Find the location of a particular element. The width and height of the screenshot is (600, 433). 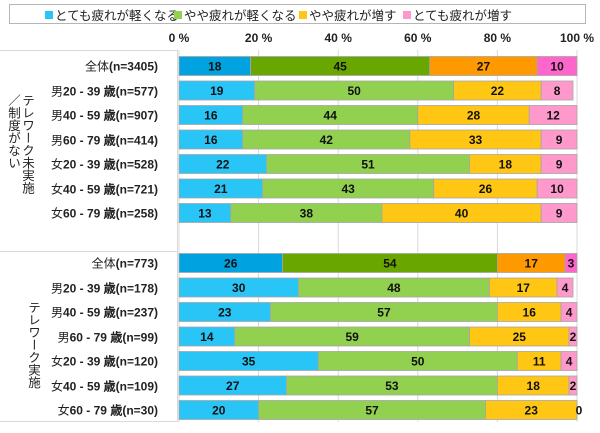

data-label: 8 is located at coordinates (557, 91).